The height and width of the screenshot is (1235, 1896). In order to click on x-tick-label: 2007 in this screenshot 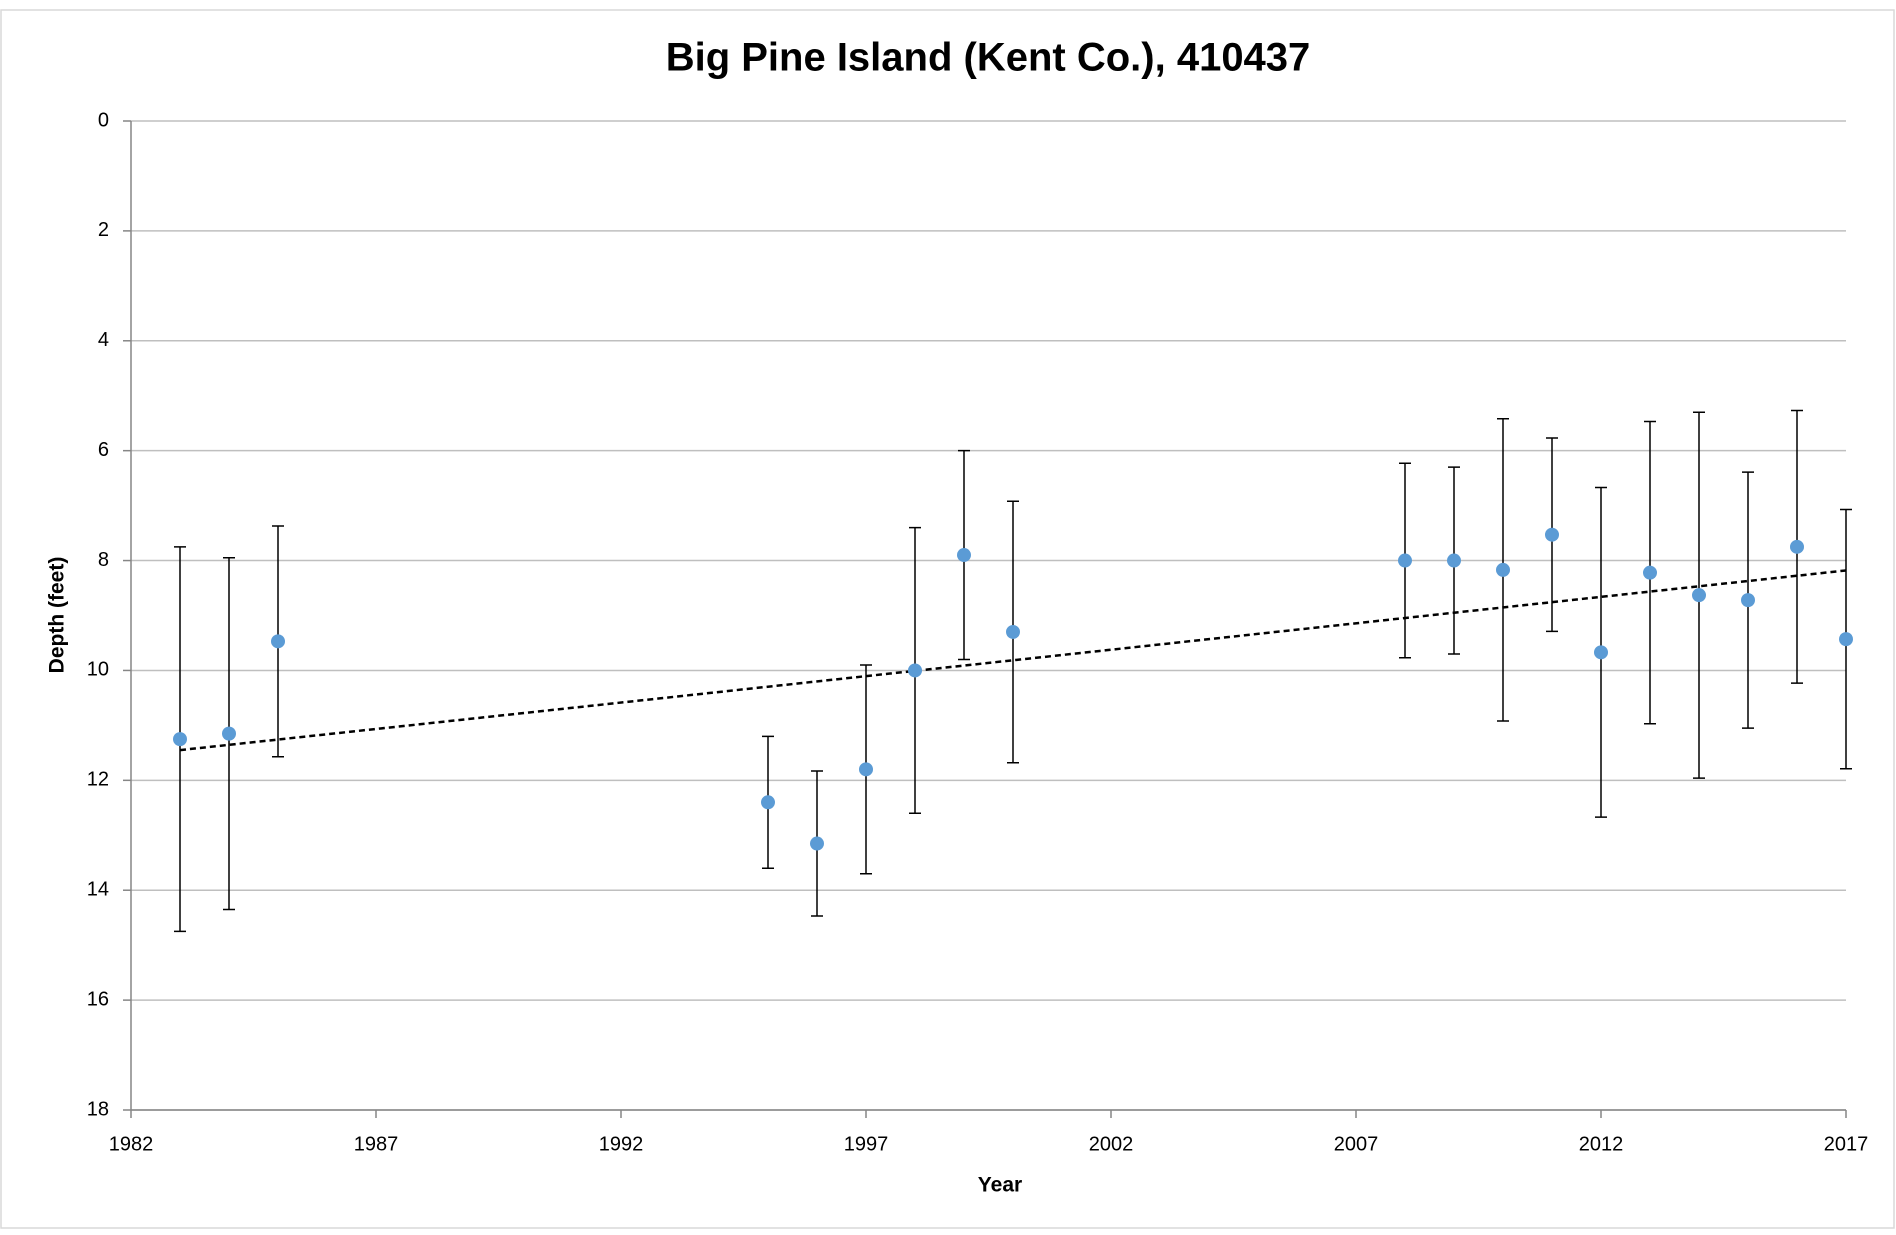, I will do `click(1356, 1144)`.